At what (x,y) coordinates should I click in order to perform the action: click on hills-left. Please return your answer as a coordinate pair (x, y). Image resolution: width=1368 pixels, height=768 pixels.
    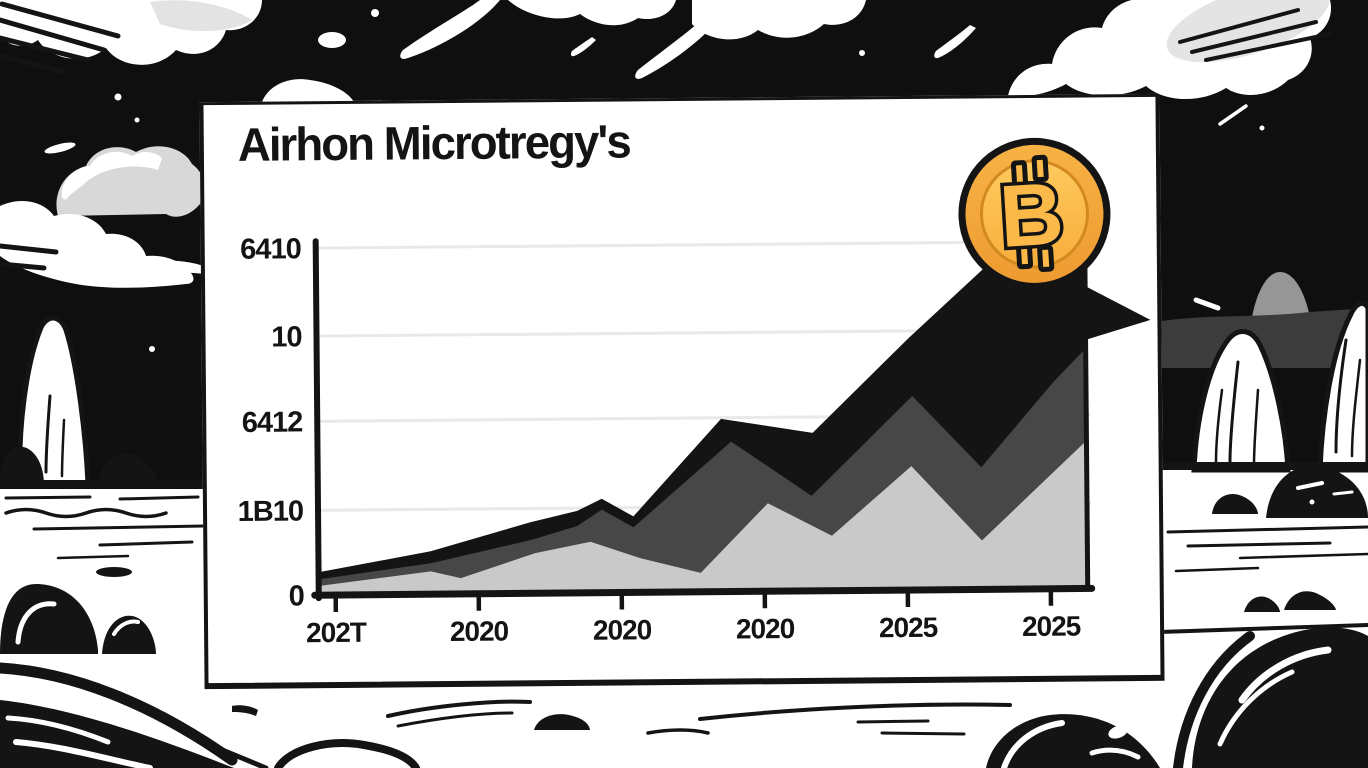
    Looking at the image, I should click on (79, 465).